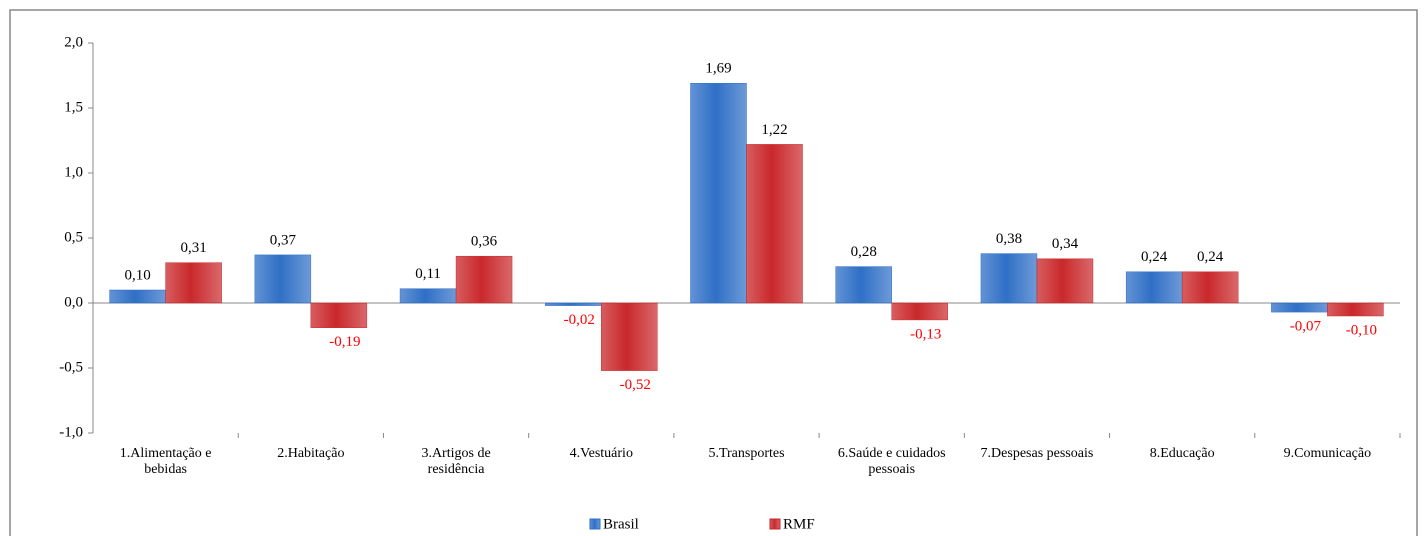 This screenshot has width=1427, height=536. Describe the element at coordinates (1327, 453) in the screenshot. I see `x-tick-label: 9.Comunicação` at that location.